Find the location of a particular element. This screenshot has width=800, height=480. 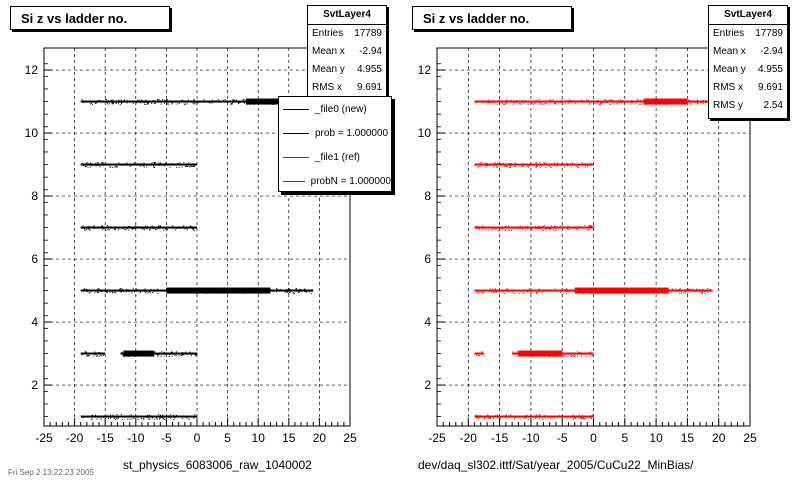

data-dense-band is located at coordinates (665, 101).